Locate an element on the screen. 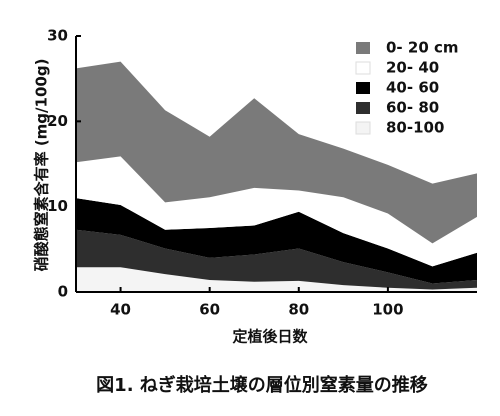  x-tick-label: 80 is located at coordinates (298, 310).